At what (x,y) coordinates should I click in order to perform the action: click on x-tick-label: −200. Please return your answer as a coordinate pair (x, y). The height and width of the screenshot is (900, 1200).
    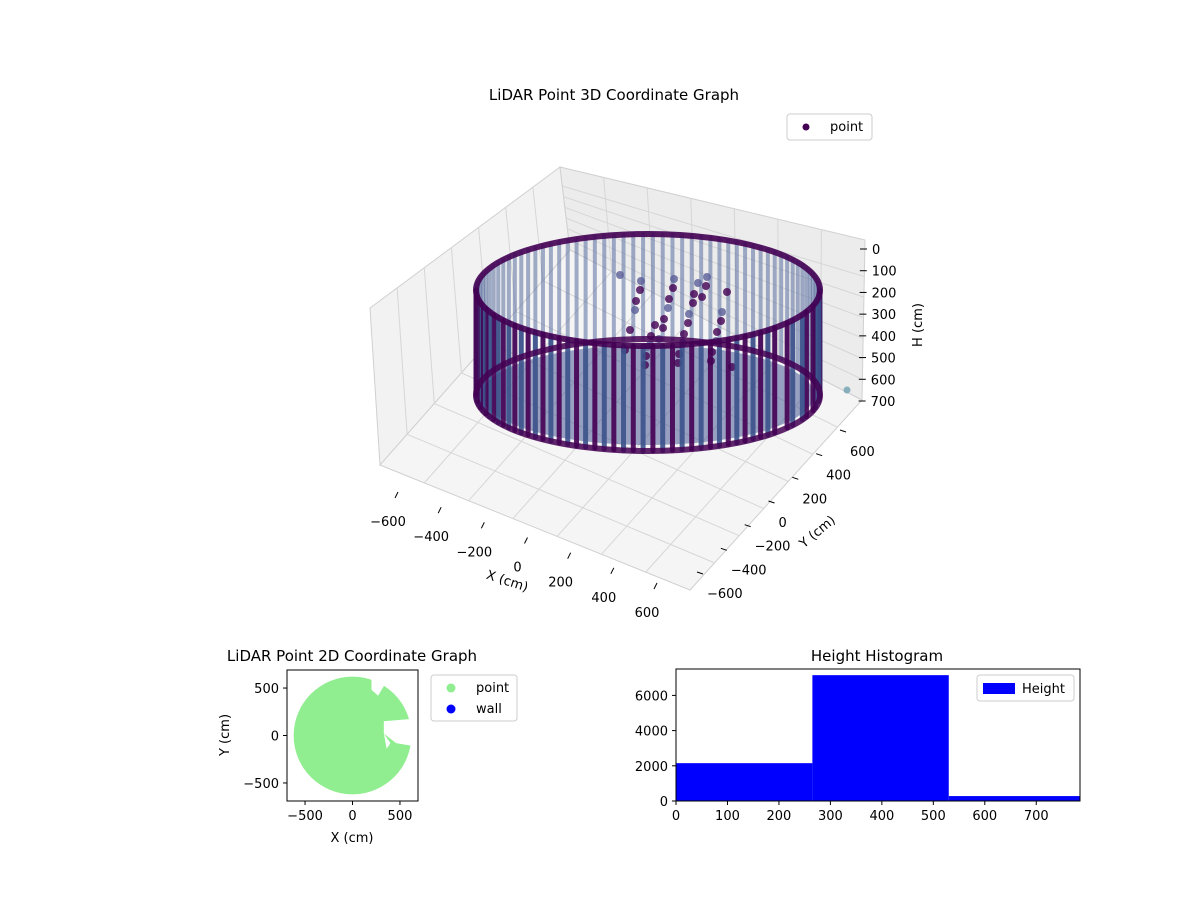
    Looking at the image, I should click on (474, 552).